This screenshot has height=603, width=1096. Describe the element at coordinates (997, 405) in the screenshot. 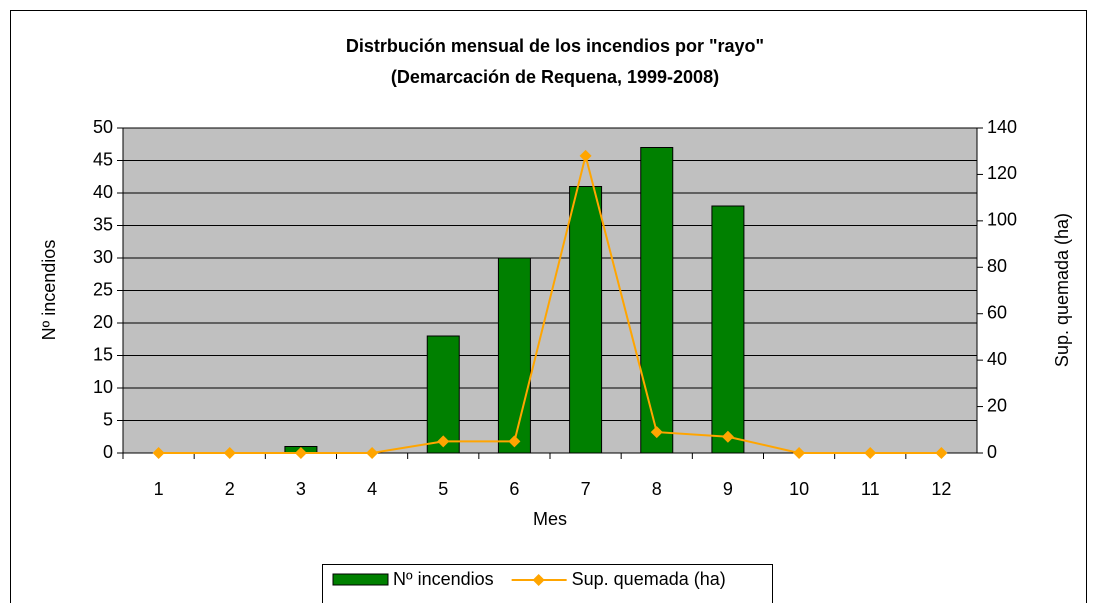

I see `y2-tick-label: 20` at that location.